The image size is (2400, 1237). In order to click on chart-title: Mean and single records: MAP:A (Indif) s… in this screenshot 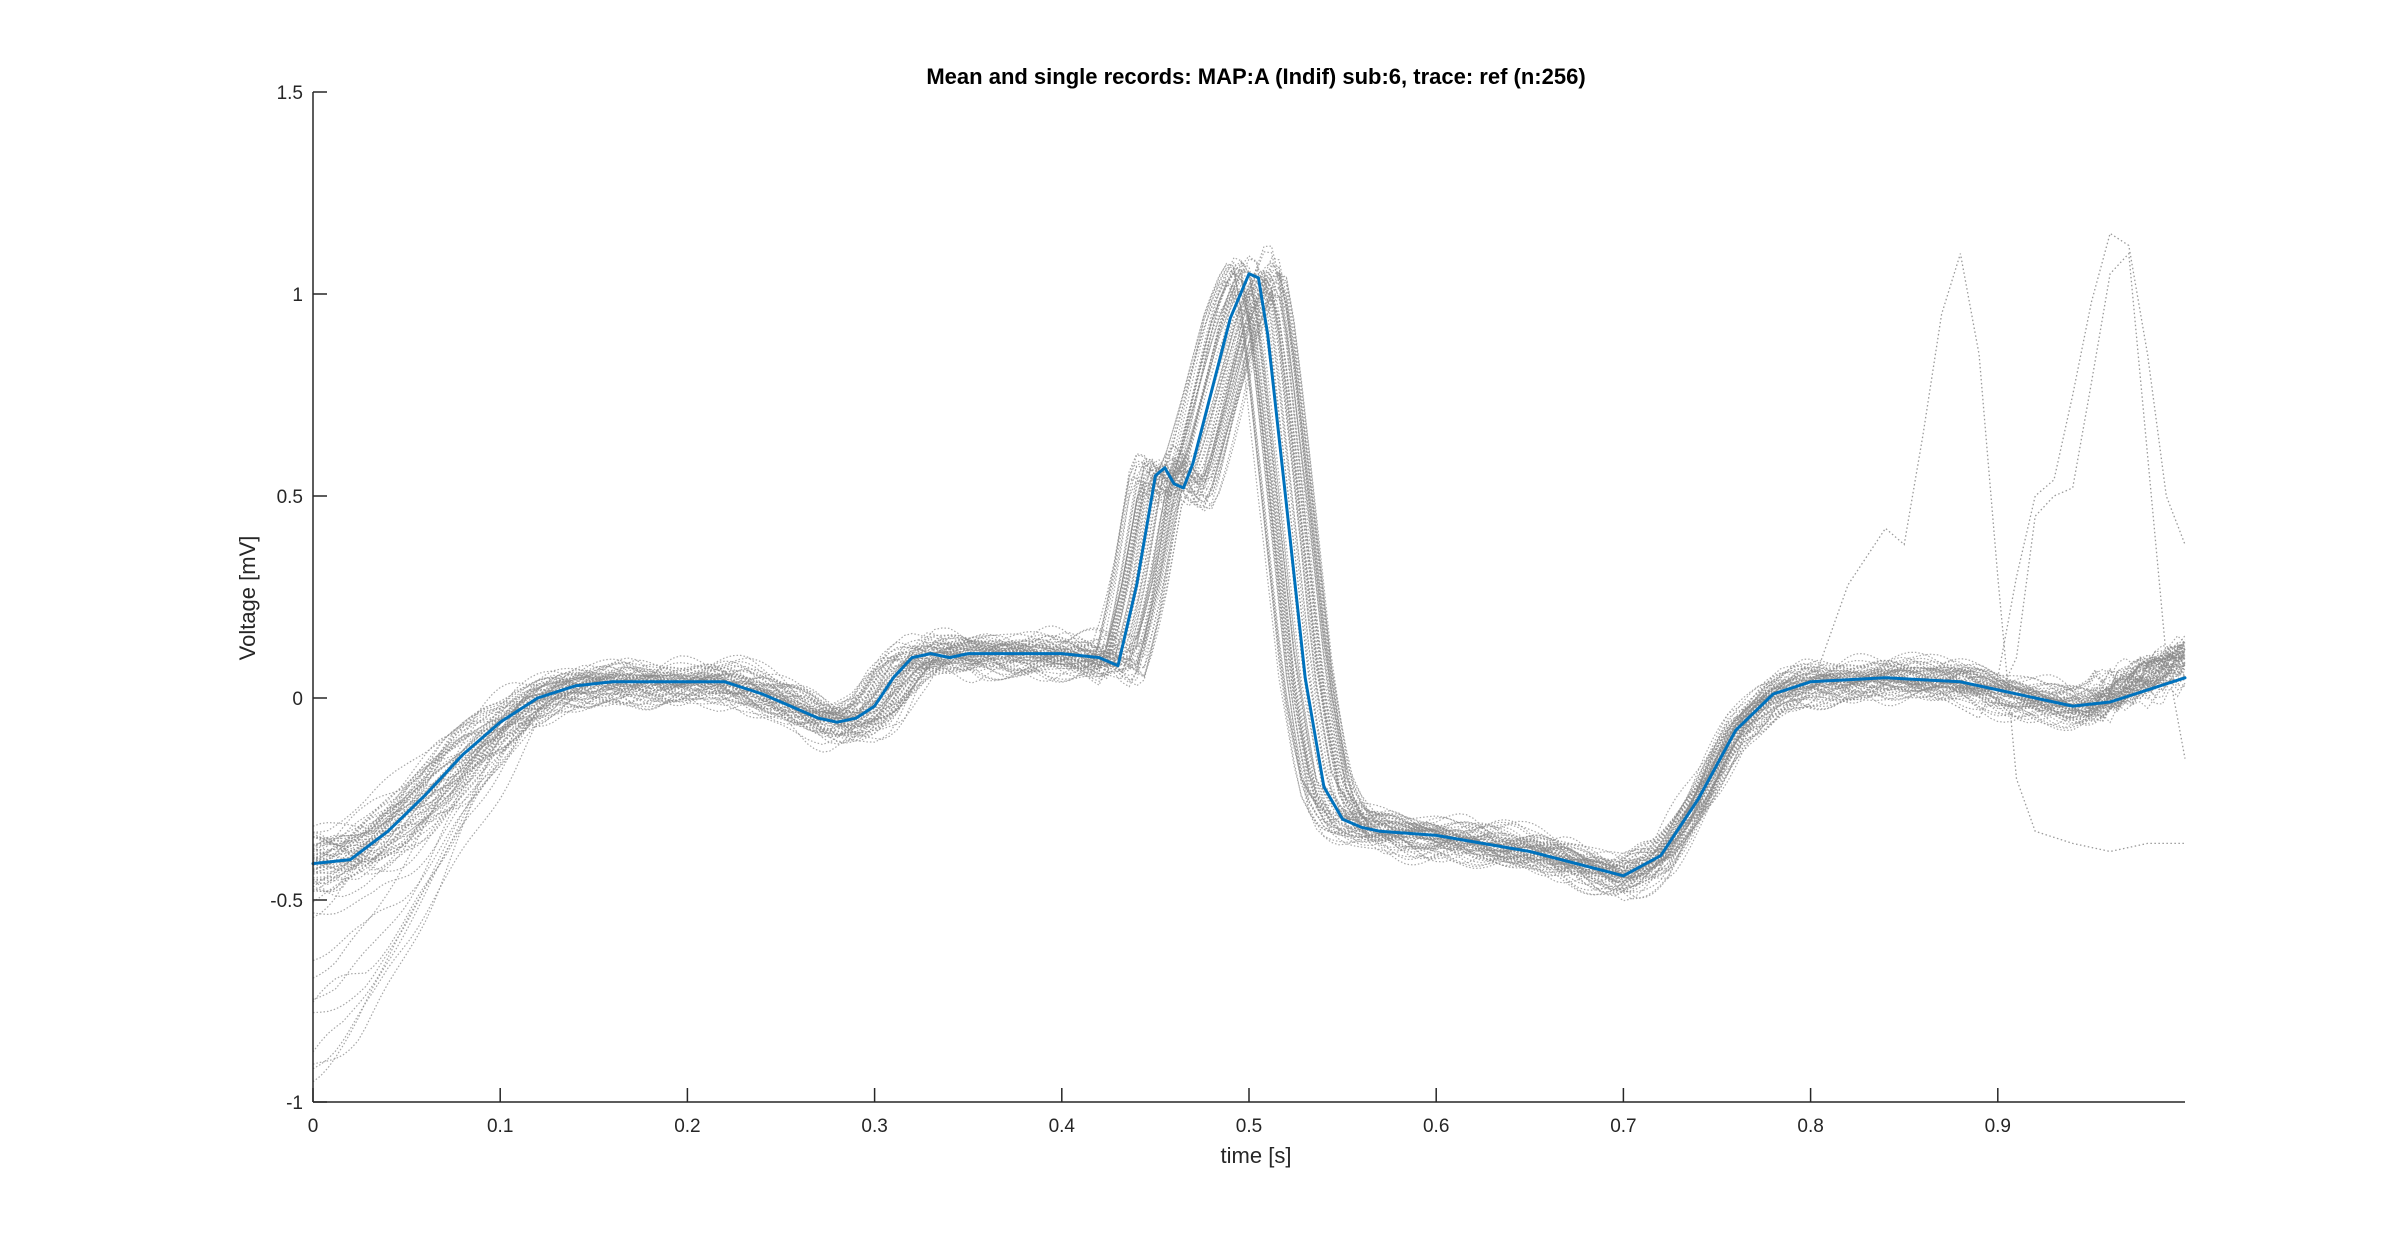, I will do `click(1255, 76)`.